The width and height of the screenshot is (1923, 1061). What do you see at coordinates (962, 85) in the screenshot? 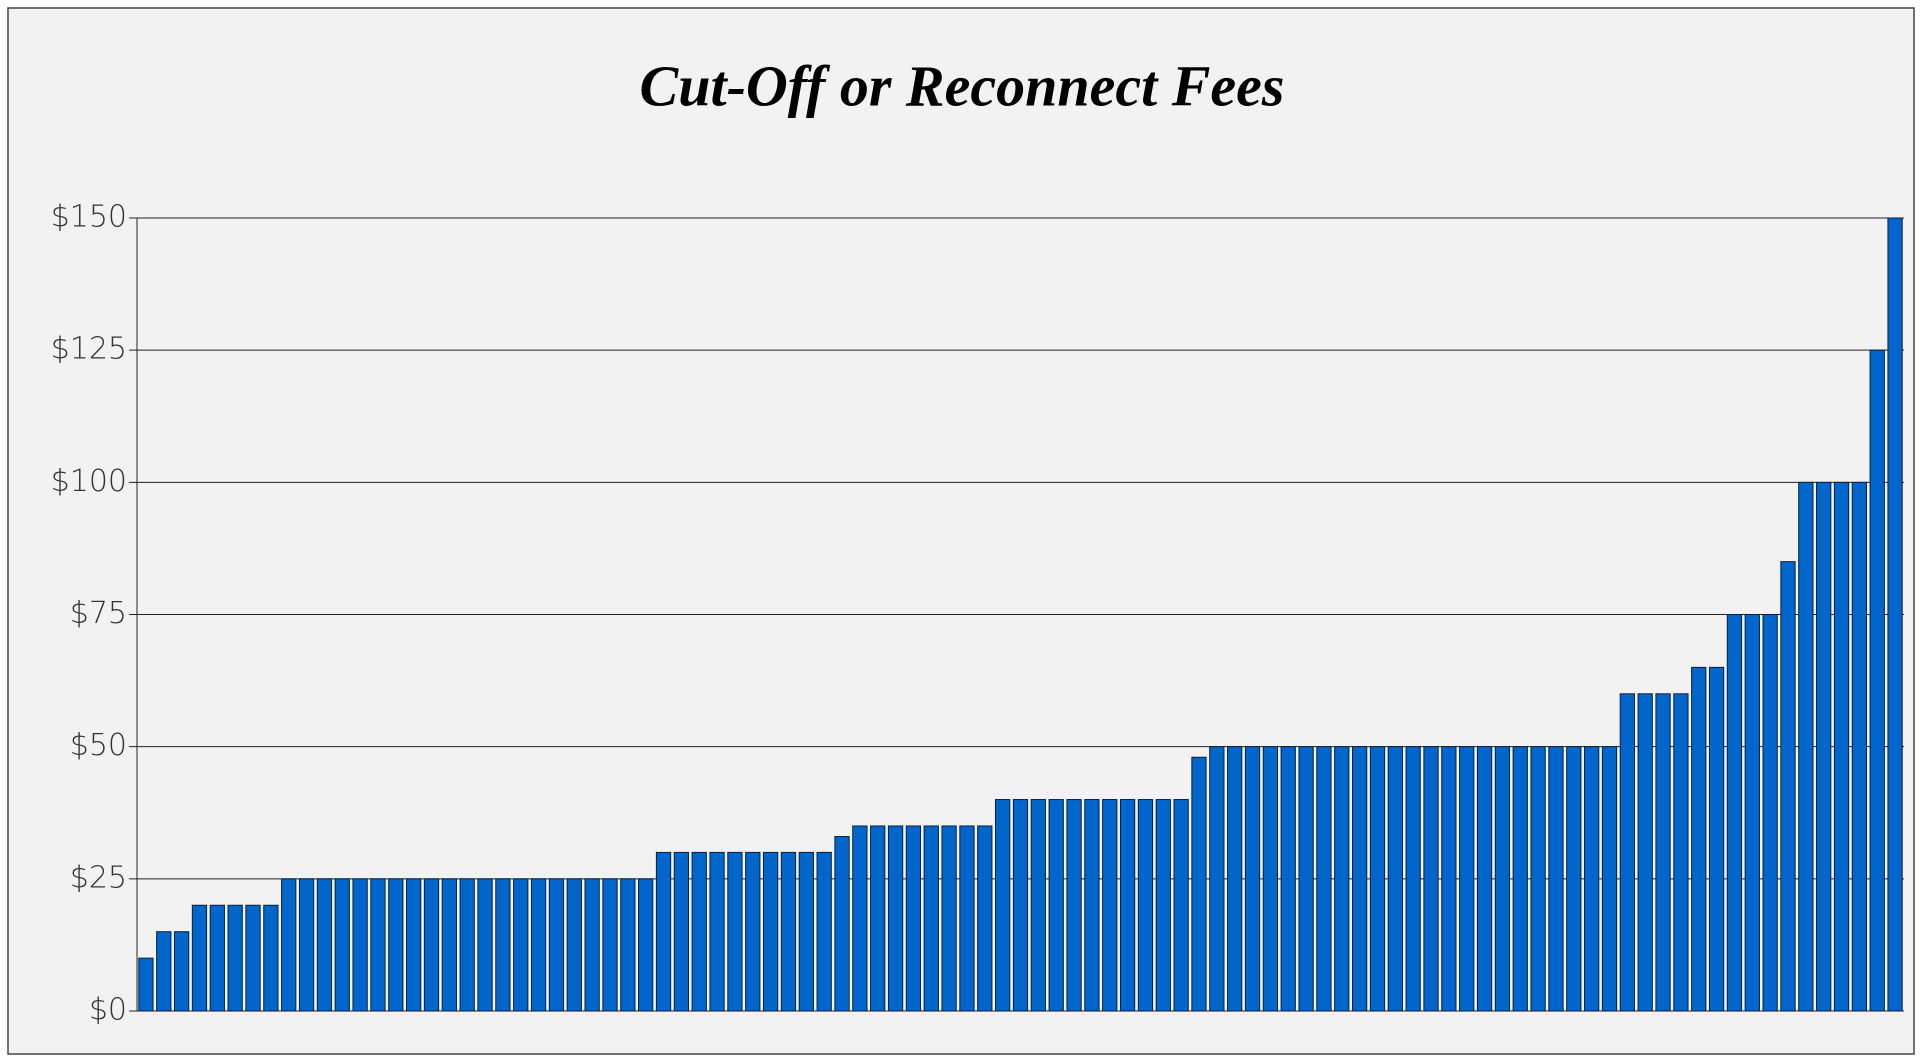
I see `chart-title: Cut-Off or Reconnect Fees` at bounding box center [962, 85].